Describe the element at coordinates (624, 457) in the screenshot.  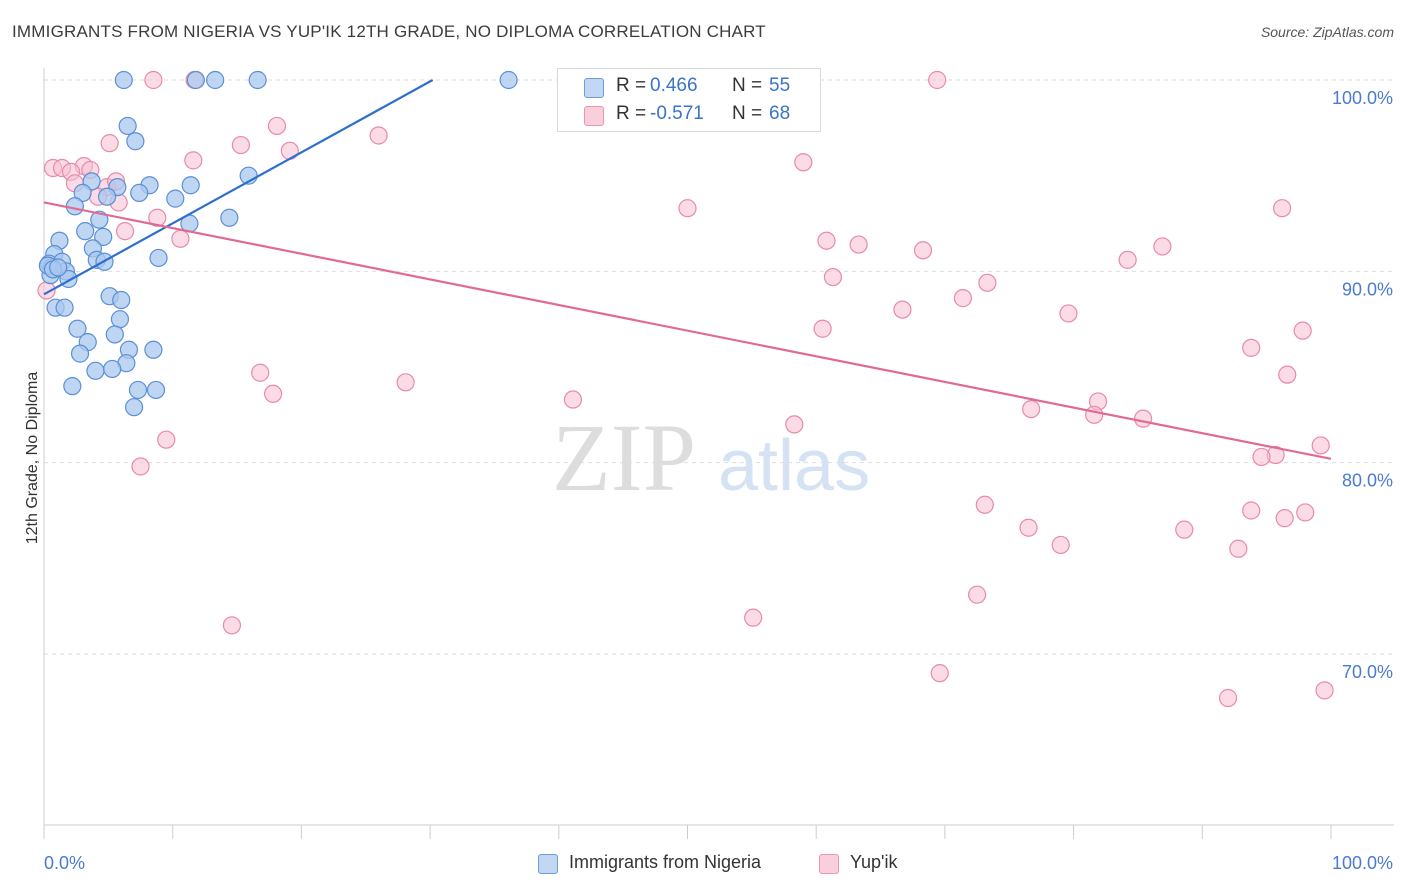
I see `watermark-zip: ZIP` at that location.